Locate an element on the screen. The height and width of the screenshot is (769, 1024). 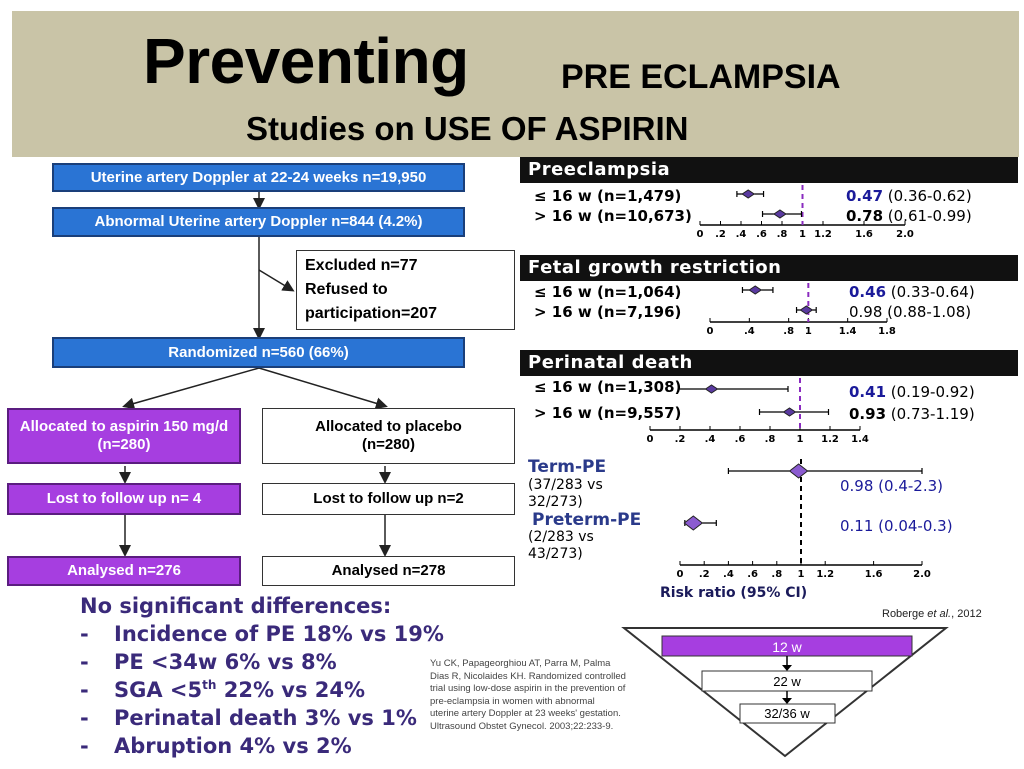
forest-ci-text: (0.73-1.19) is located at coordinates (930, 414).